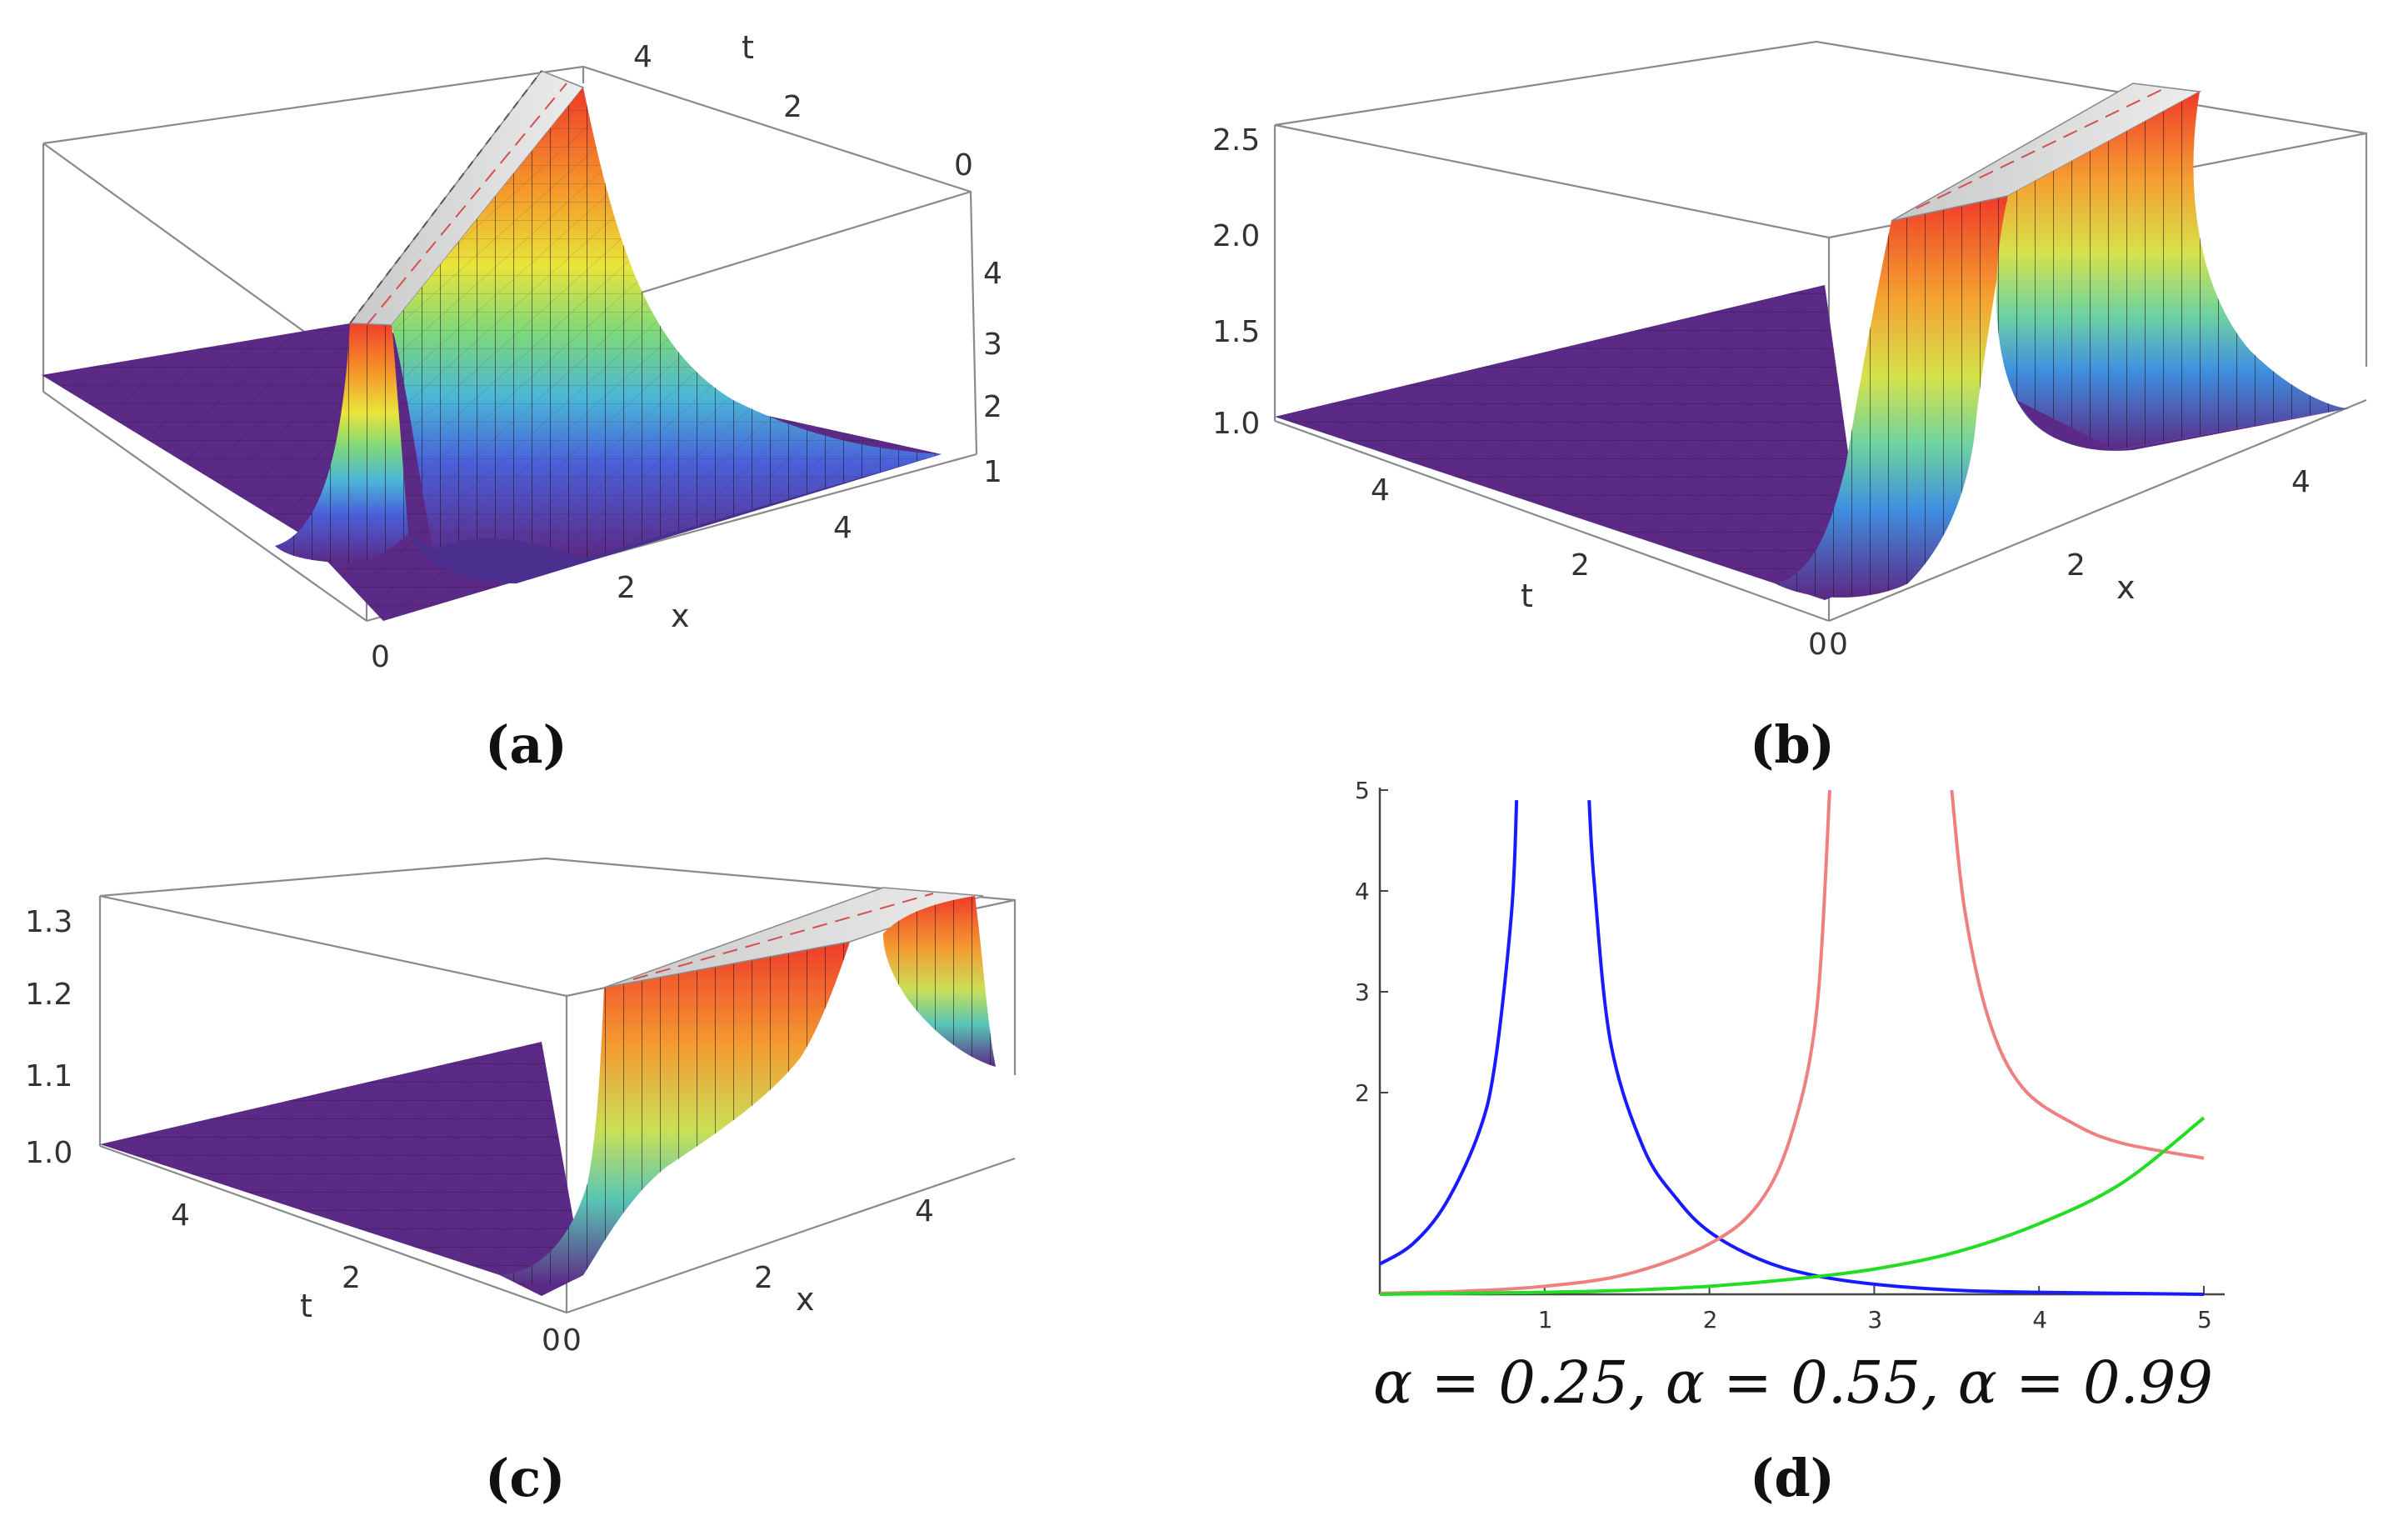 The height and width of the screenshot is (1531, 2408). What do you see at coordinates (1580, 565) in the screenshot?
I see `panel-b-t-tick-2: 2` at bounding box center [1580, 565].